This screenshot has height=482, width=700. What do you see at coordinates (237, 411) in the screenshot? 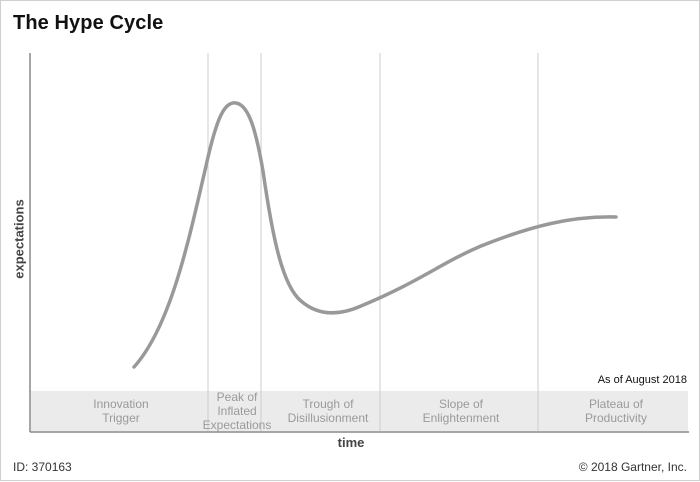
I see `phase-label-peak-of-inflated-expectations: Peak of Inflated Expectations` at bounding box center [237, 411].